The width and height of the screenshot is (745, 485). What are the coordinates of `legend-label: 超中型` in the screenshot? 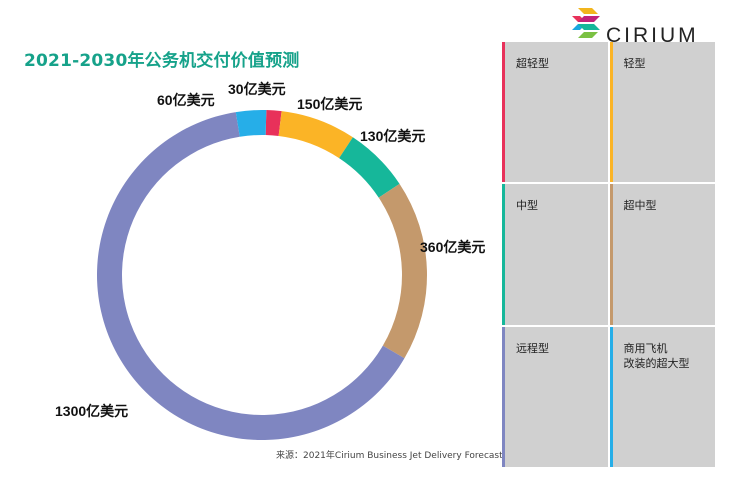 It's located at (640, 206).